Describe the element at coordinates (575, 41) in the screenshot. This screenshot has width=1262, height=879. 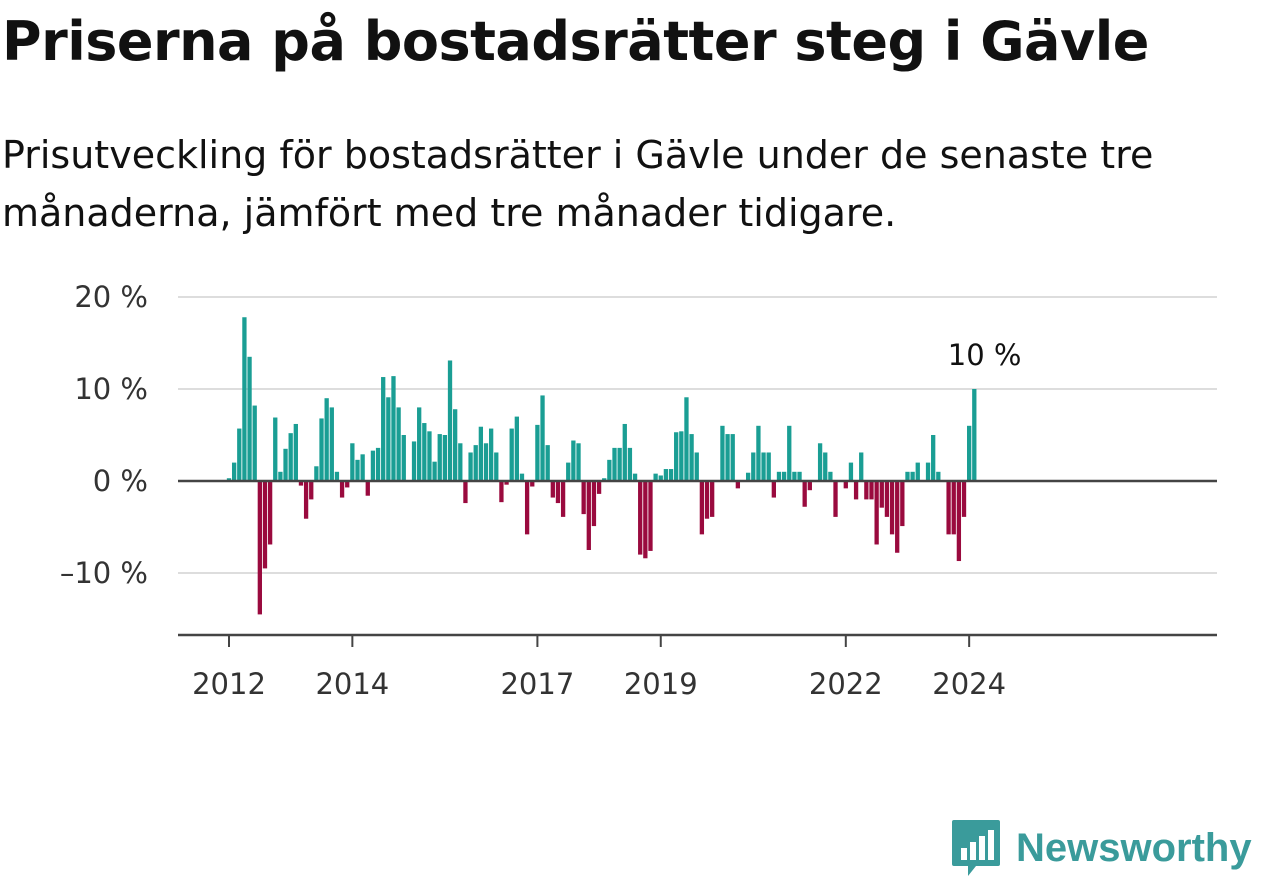
I see `chart-title: Priserna på bostadsrätter steg i Gävle` at that location.